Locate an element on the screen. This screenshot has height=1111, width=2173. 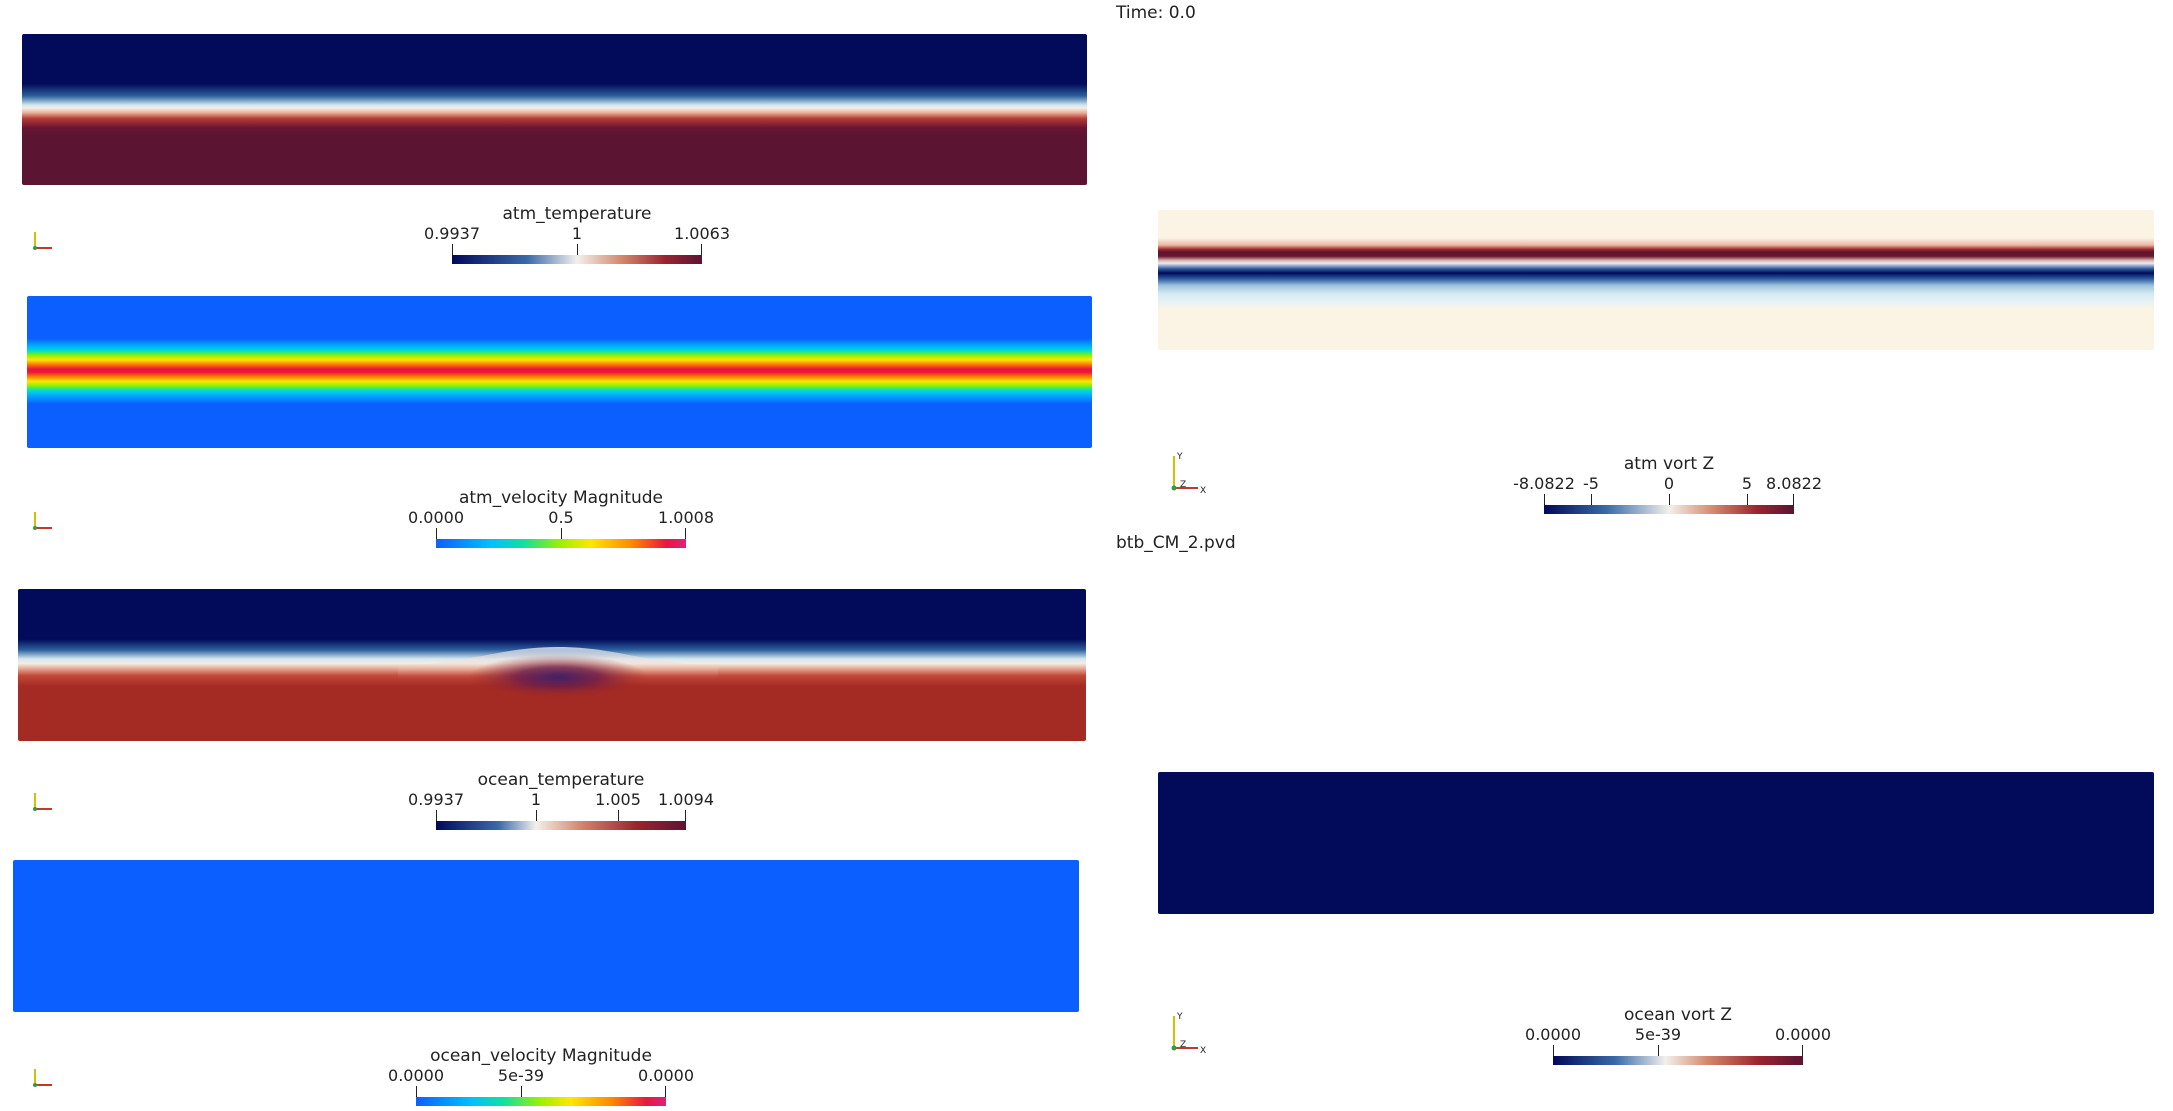
ocean-temperature-bump is located at coordinates (558, 673).